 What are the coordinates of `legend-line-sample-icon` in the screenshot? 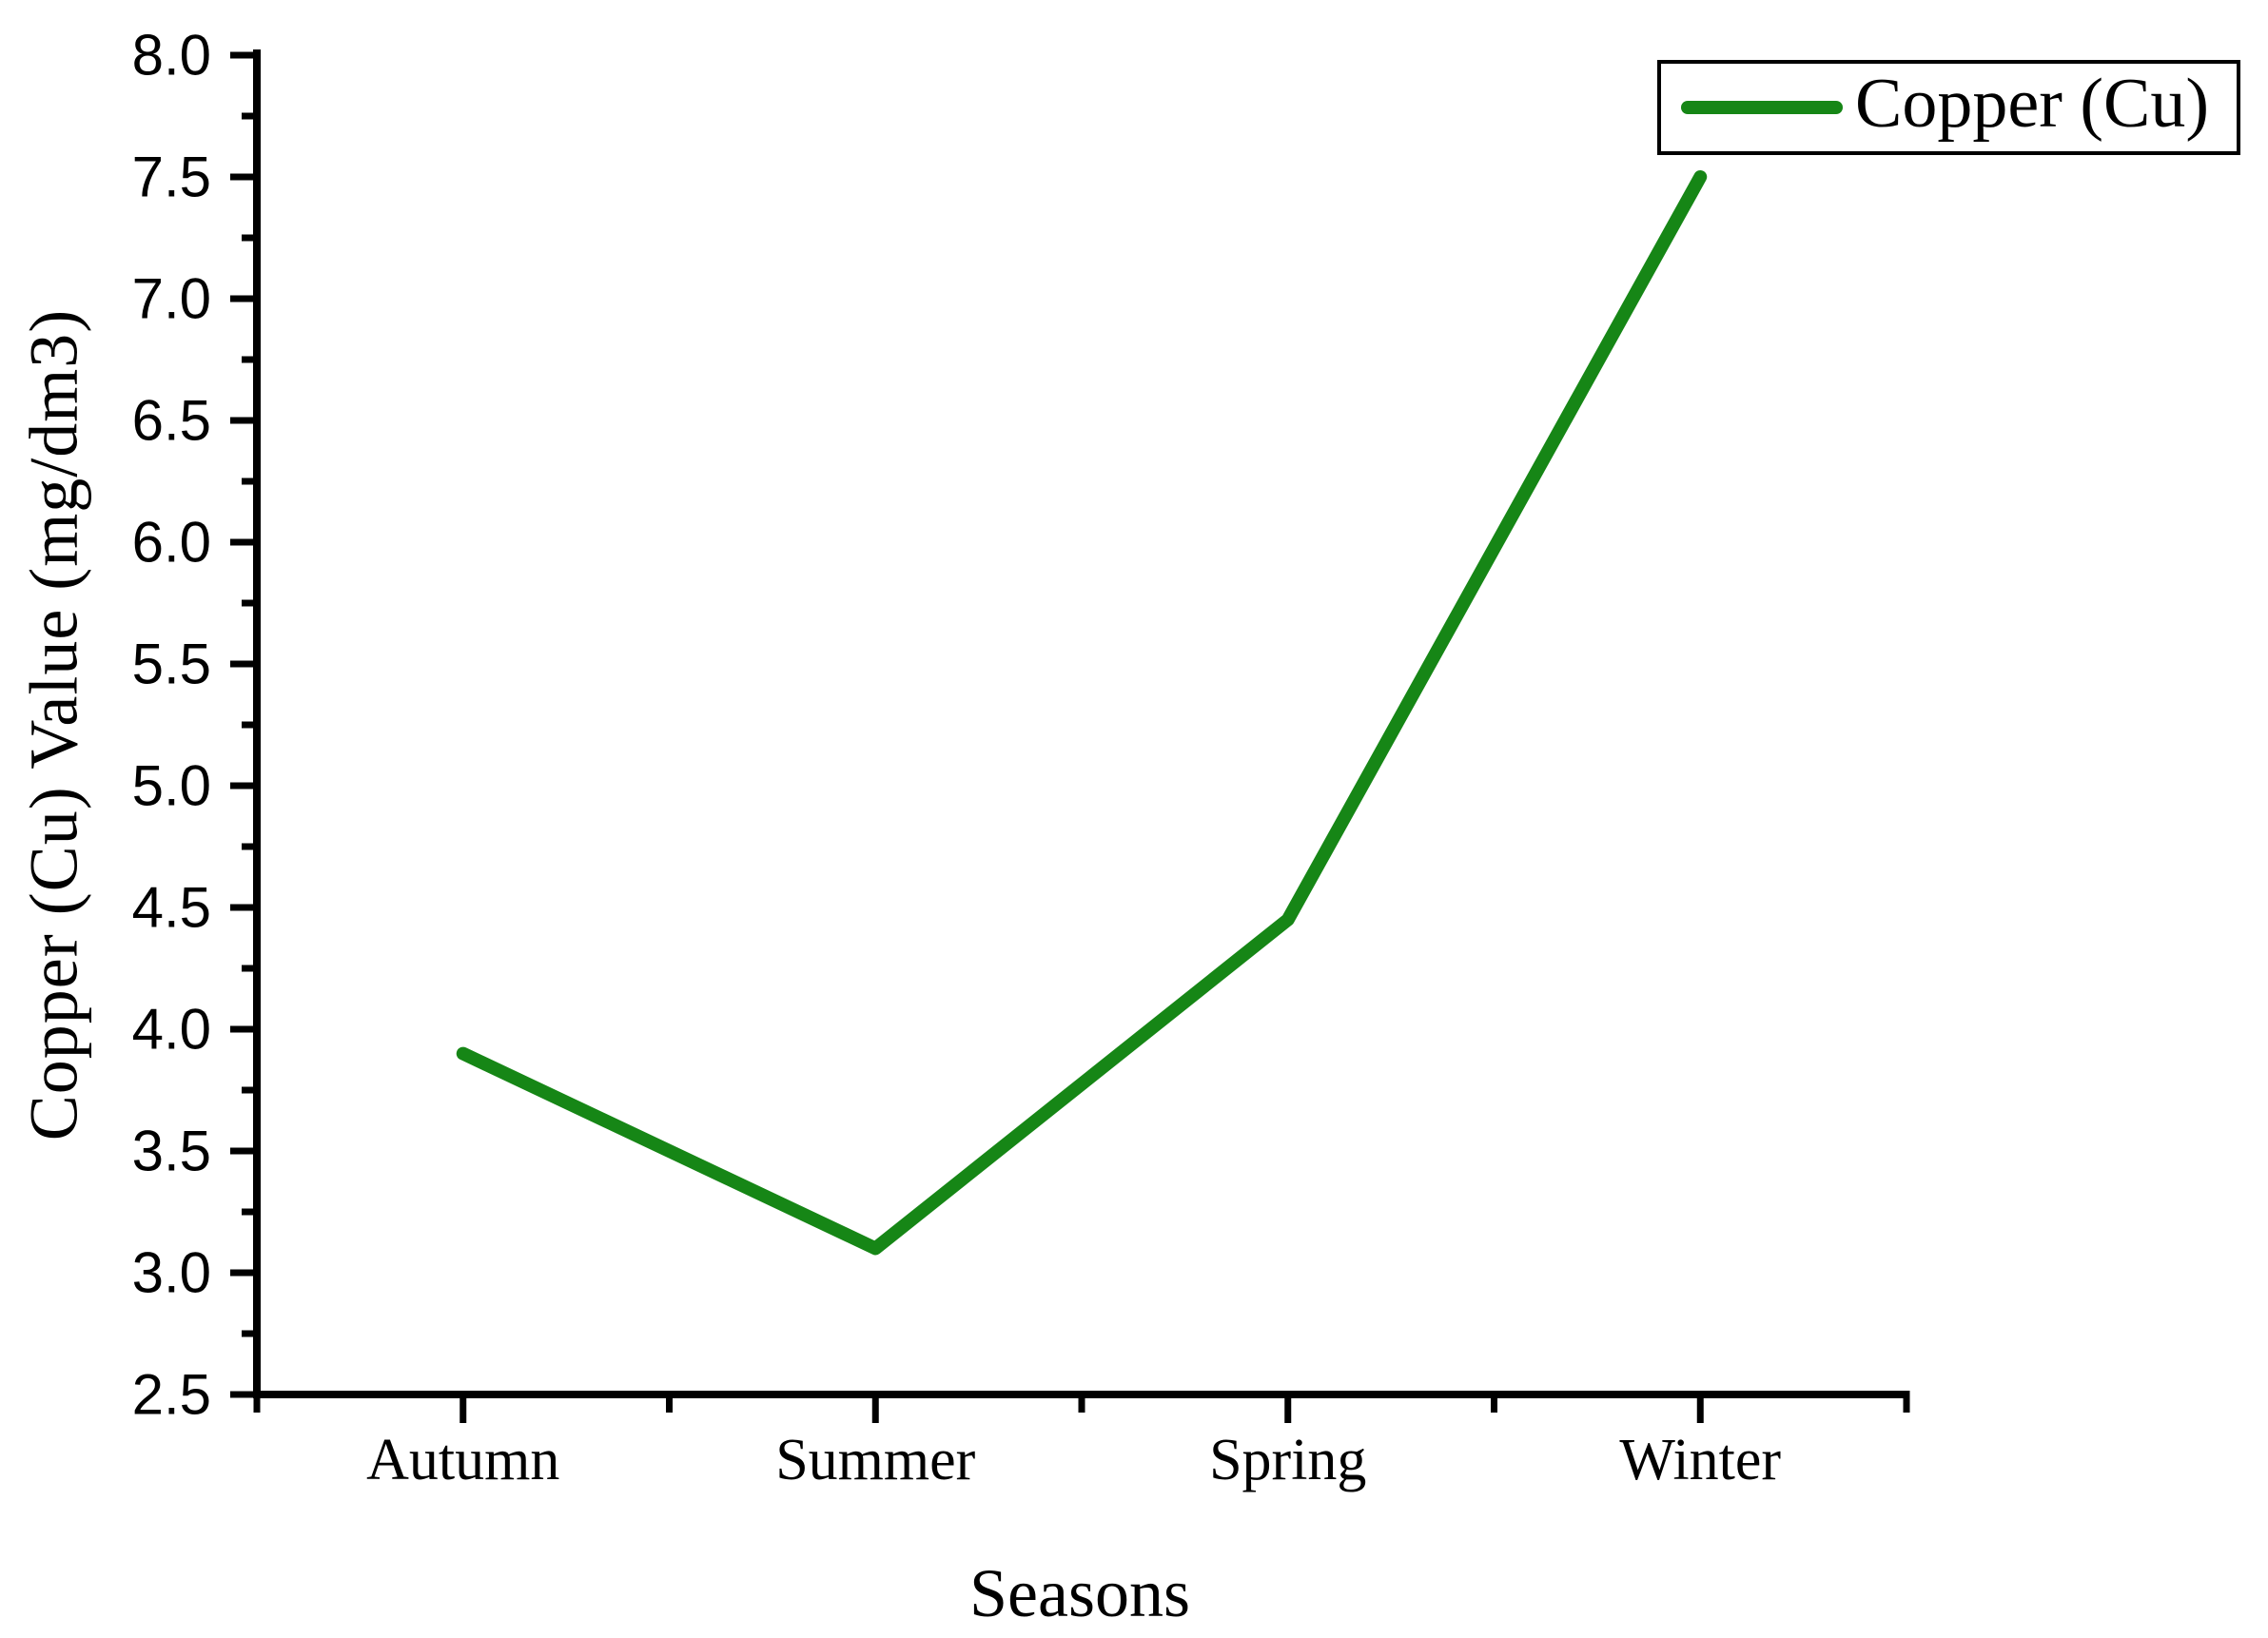 It's located at (1762, 107).